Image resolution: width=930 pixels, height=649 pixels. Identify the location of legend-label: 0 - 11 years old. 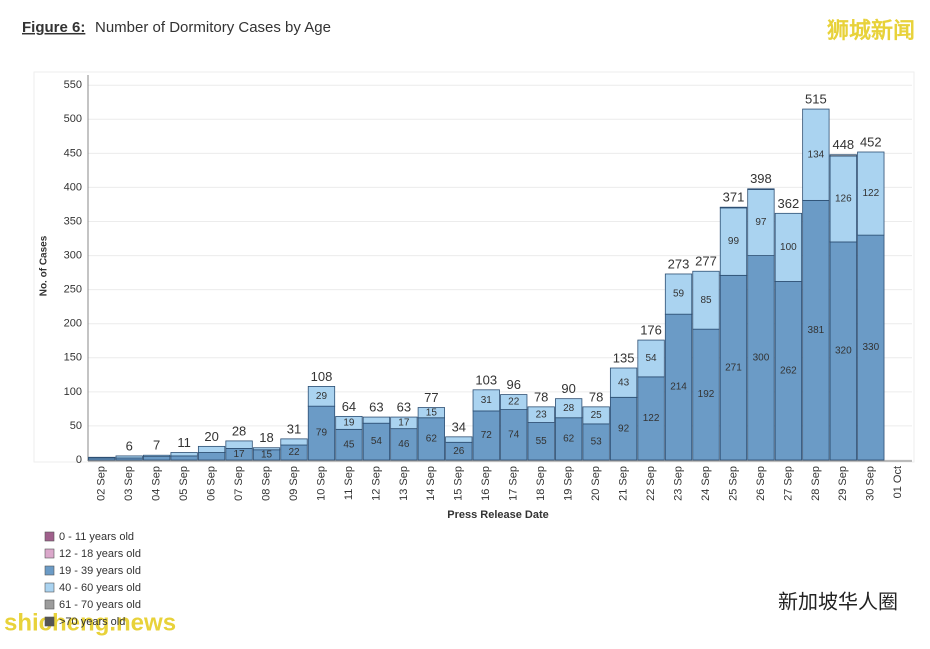
(96, 537).